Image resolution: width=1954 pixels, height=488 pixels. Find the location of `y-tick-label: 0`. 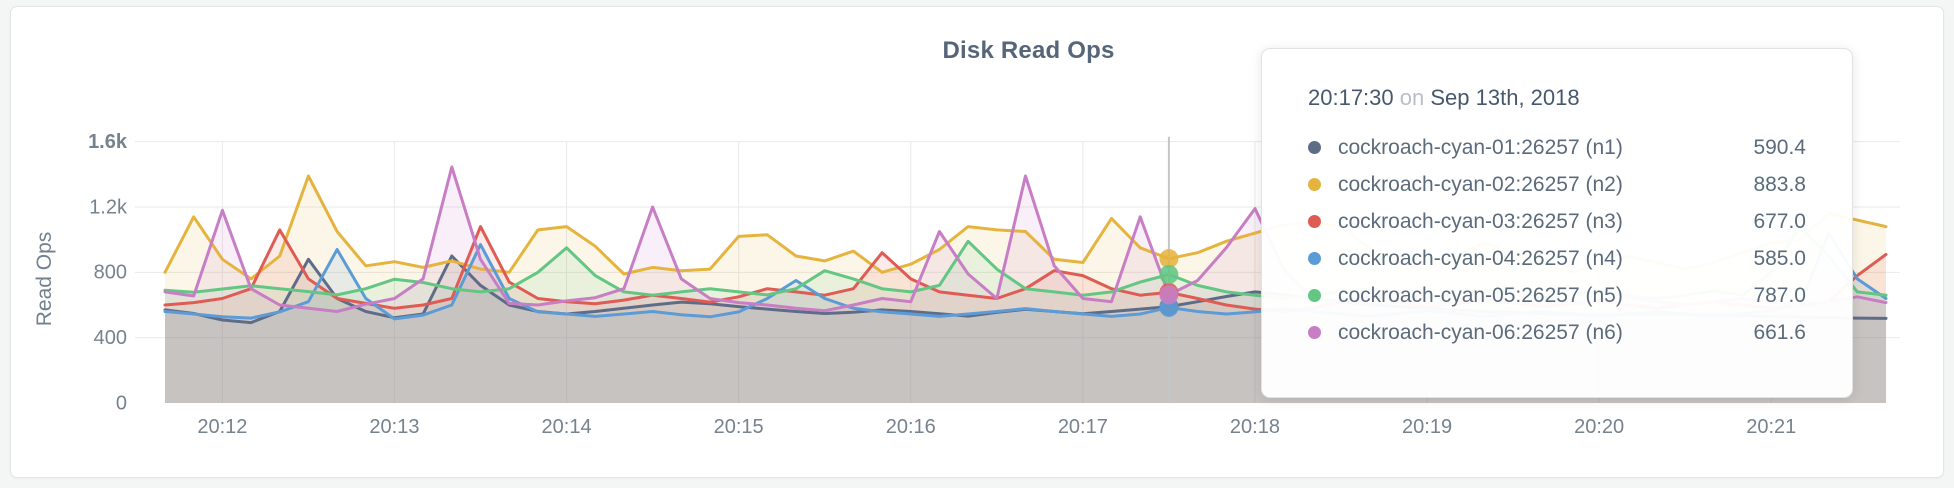

y-tick-label: 0 is located at coordinates (121, 403).